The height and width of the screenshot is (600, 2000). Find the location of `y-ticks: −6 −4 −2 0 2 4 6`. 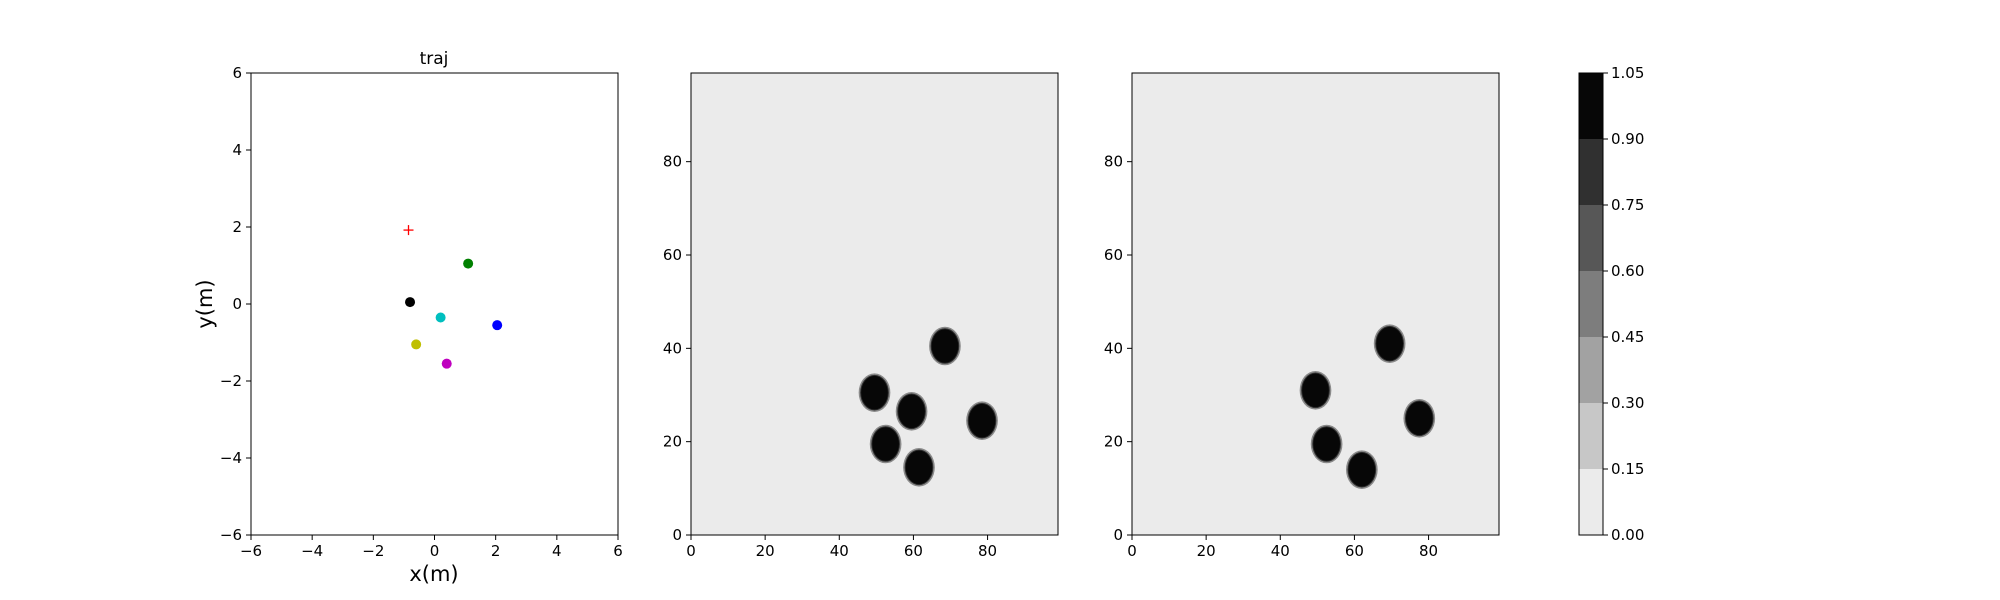

y-ticks: −6 −4 −2 0 2 4 6 is located at coordinates (235, 304).